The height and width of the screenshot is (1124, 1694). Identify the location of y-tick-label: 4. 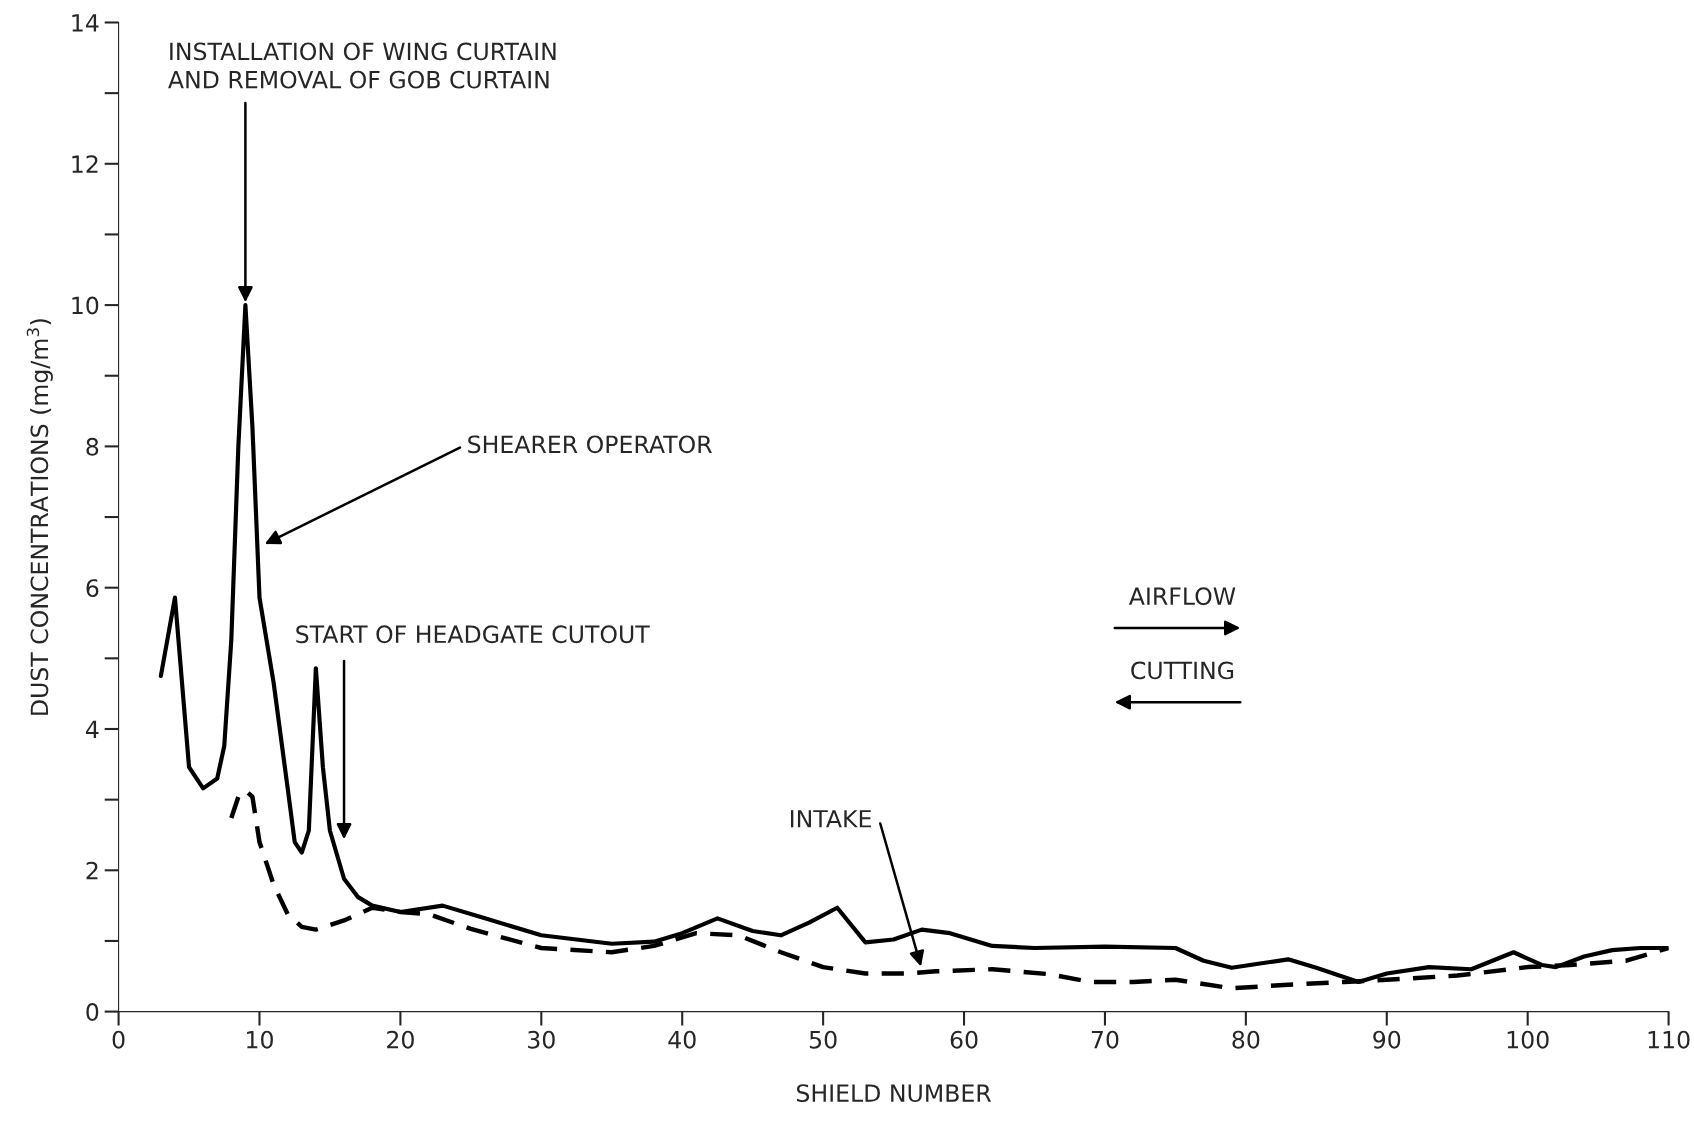
(92, 729).